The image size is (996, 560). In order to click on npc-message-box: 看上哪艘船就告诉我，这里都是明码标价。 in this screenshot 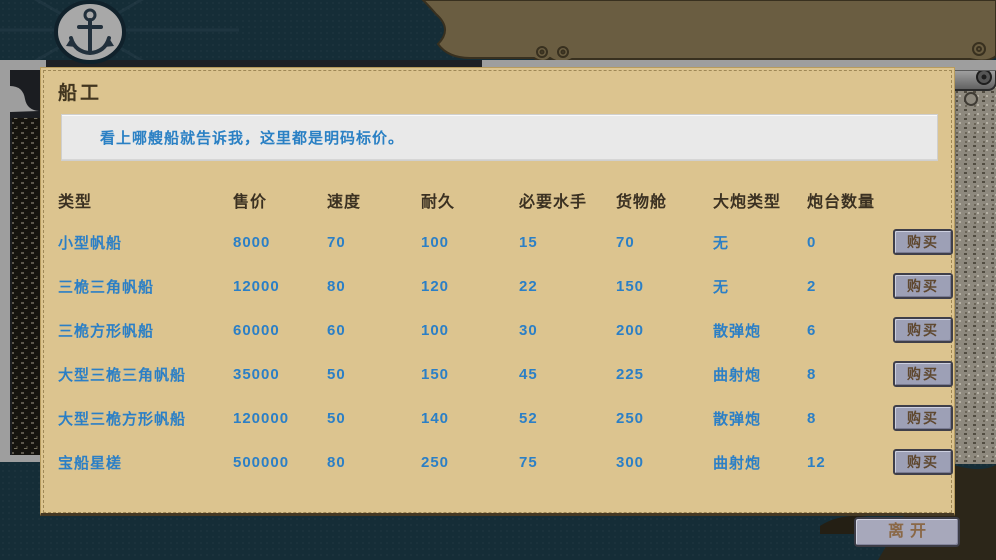, I will do `click(499, 137)`.